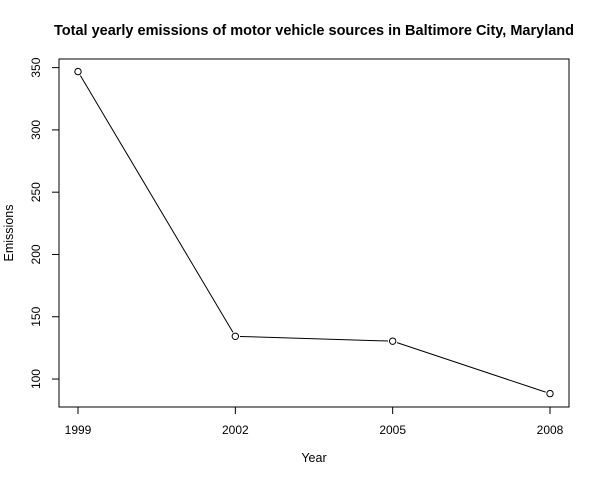  What do you see at coordinates (550, 430) in the screenshot?
I see `x-tick-label: 2008` at bounding box center [550, 430].